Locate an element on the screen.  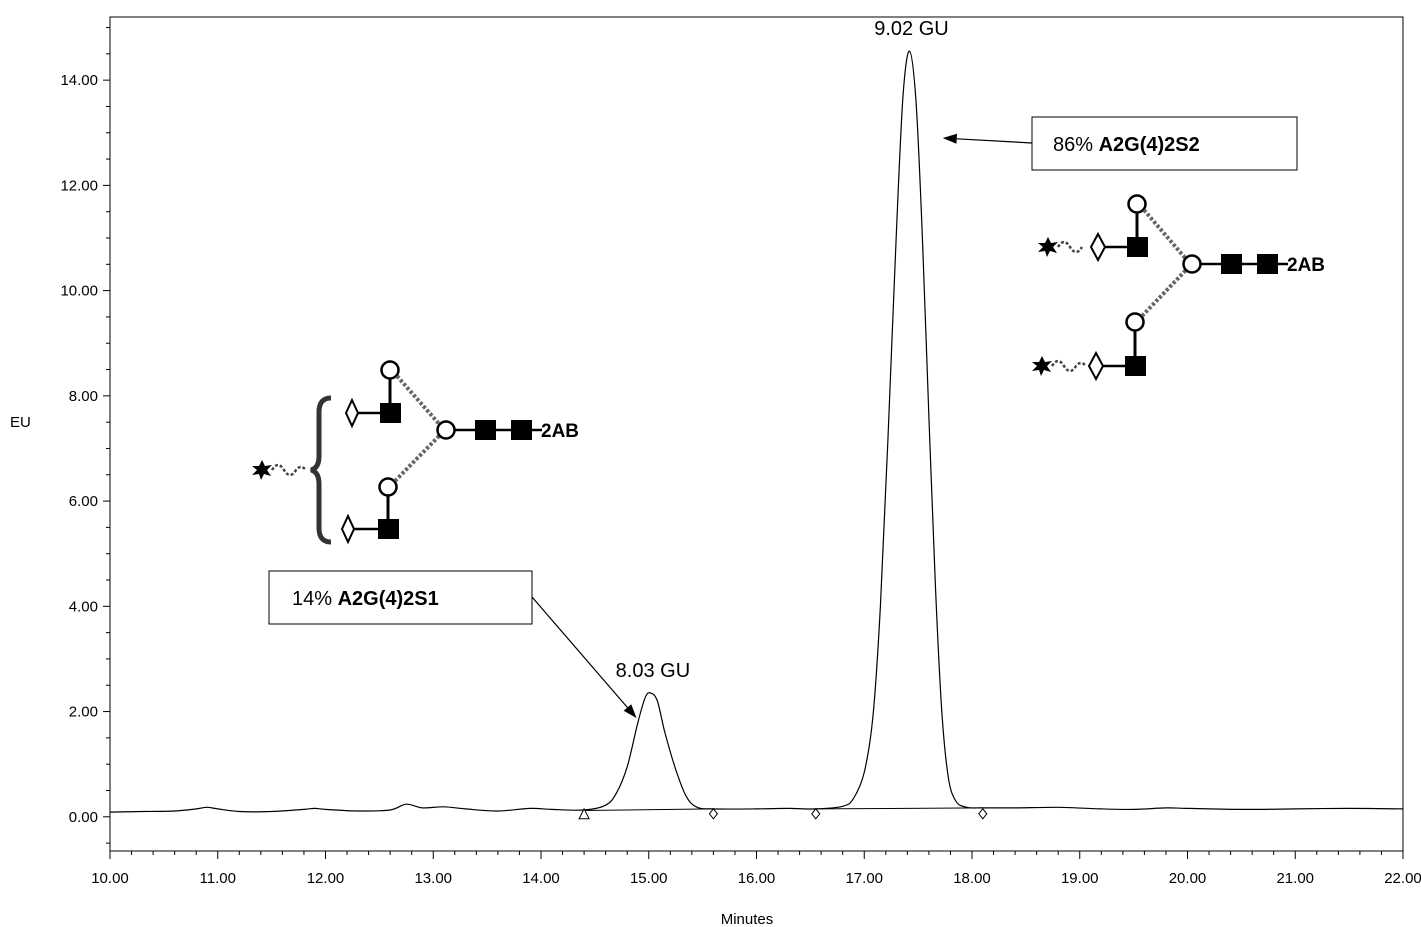
y-tick-label: 4.00 is located at coordinates (83, 606).